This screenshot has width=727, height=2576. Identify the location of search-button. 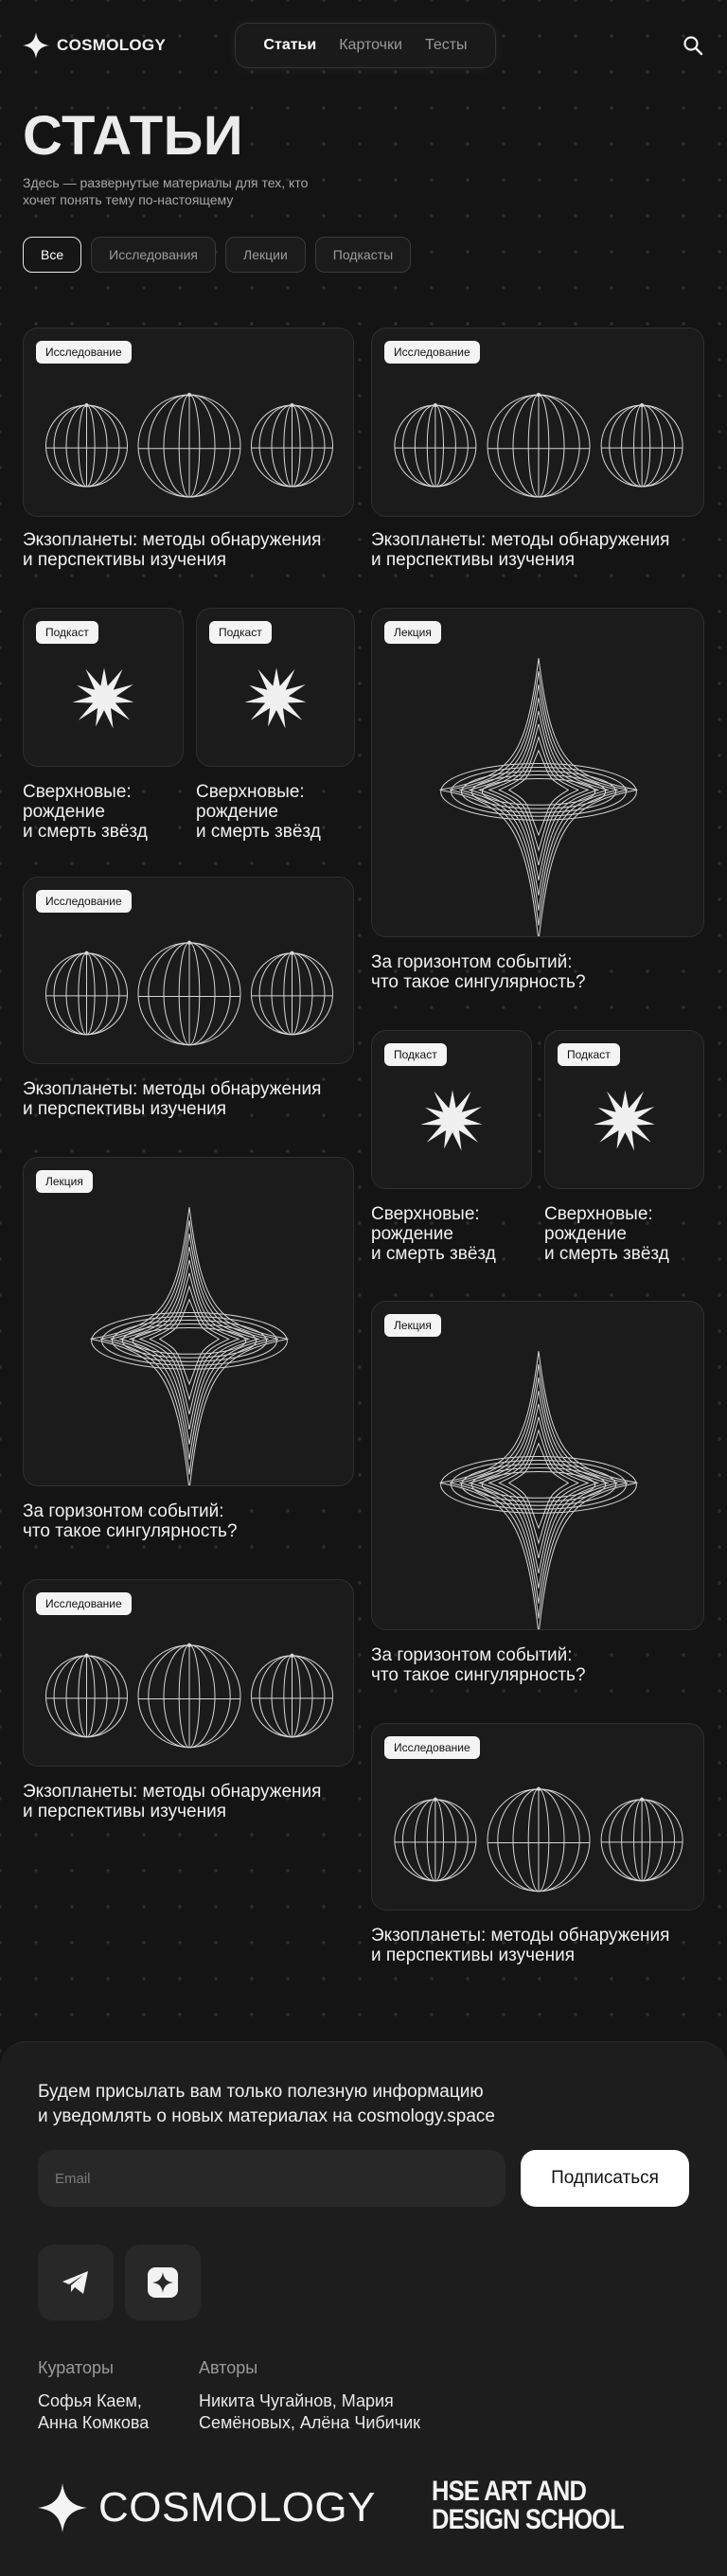
(693, 45).